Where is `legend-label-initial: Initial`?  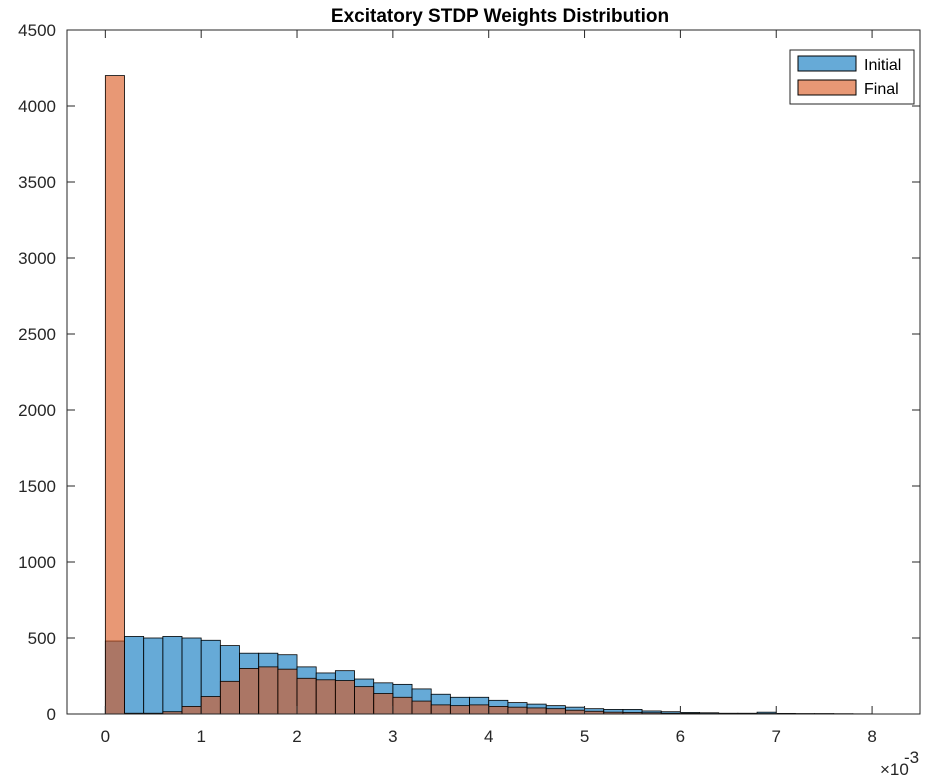
legend-label-initial: Initial is located at coordinates (882, 65).